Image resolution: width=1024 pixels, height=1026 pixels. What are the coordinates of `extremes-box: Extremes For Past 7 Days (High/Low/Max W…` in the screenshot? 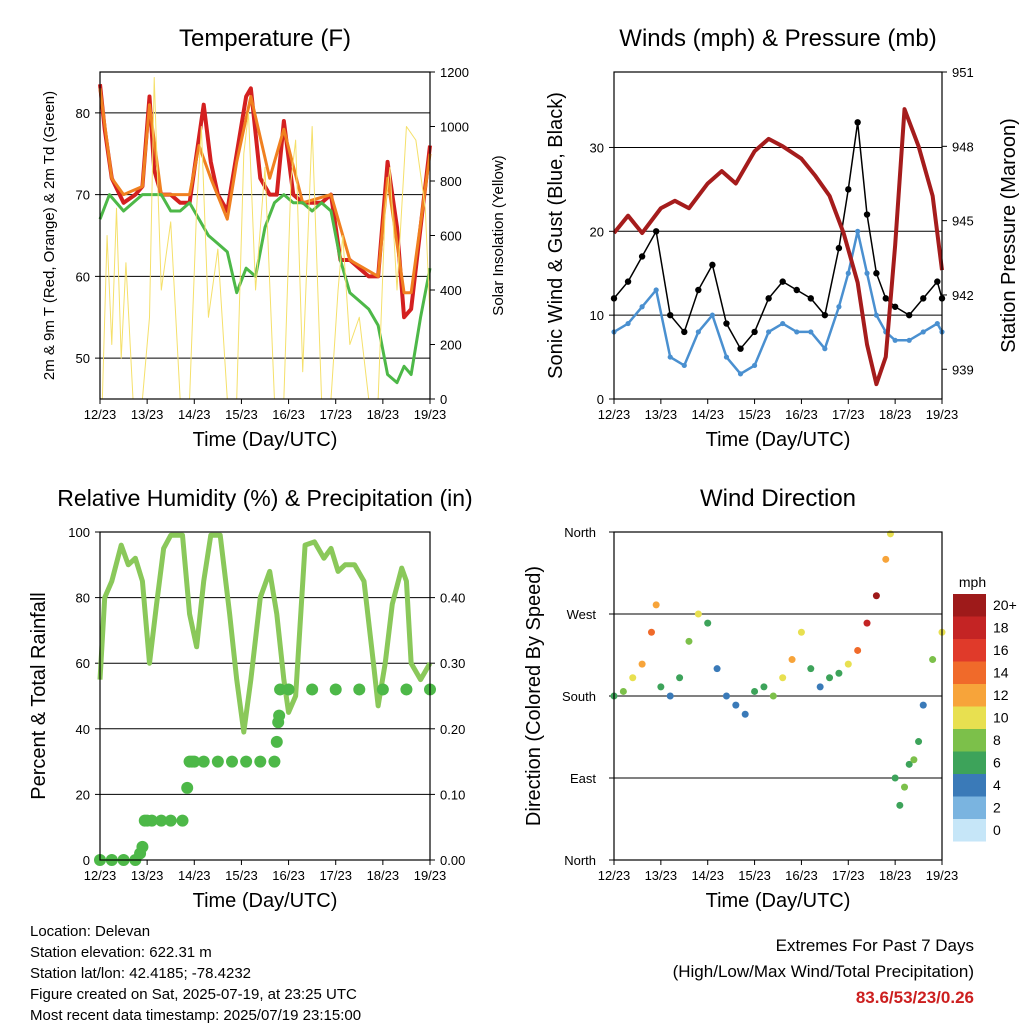 It's located at (823, 972).